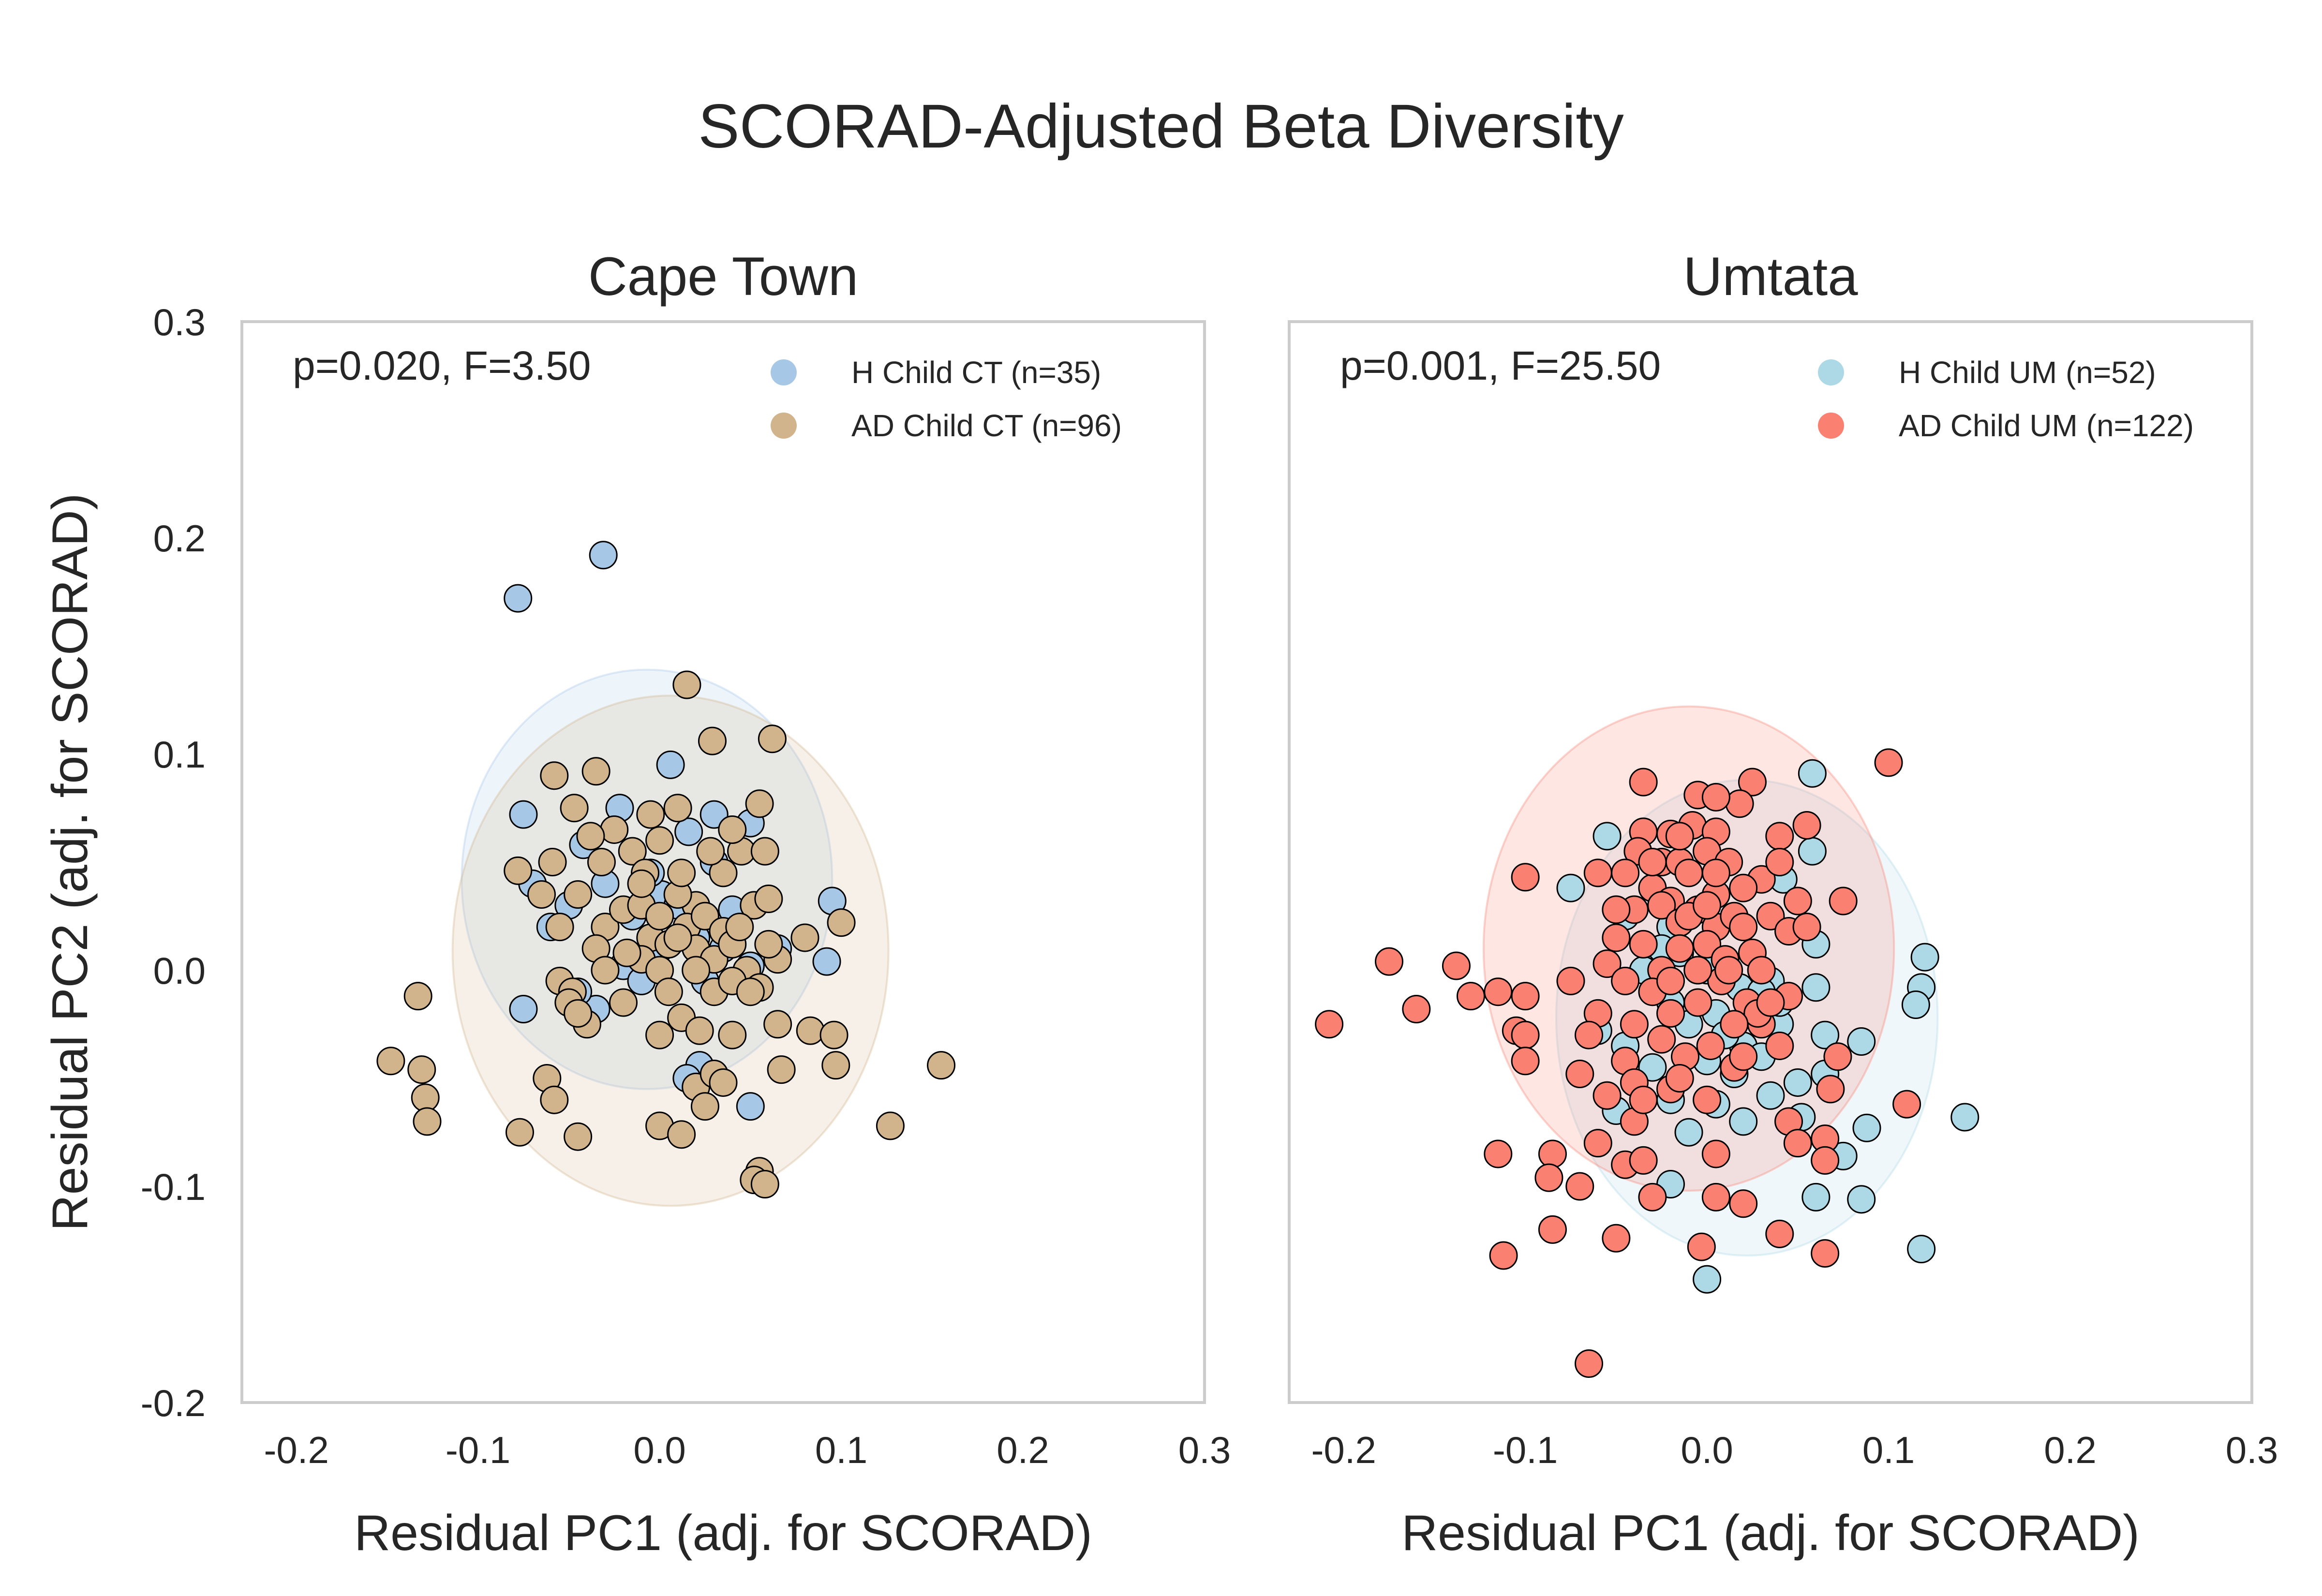 The height and width of the screenshot is (1596, 2322). What do you see at coordinates (976, 372) in the screenshot?
I see `legend-label-cape-town-0: H Child CT (n=35)` at bounding box center [976, 372].